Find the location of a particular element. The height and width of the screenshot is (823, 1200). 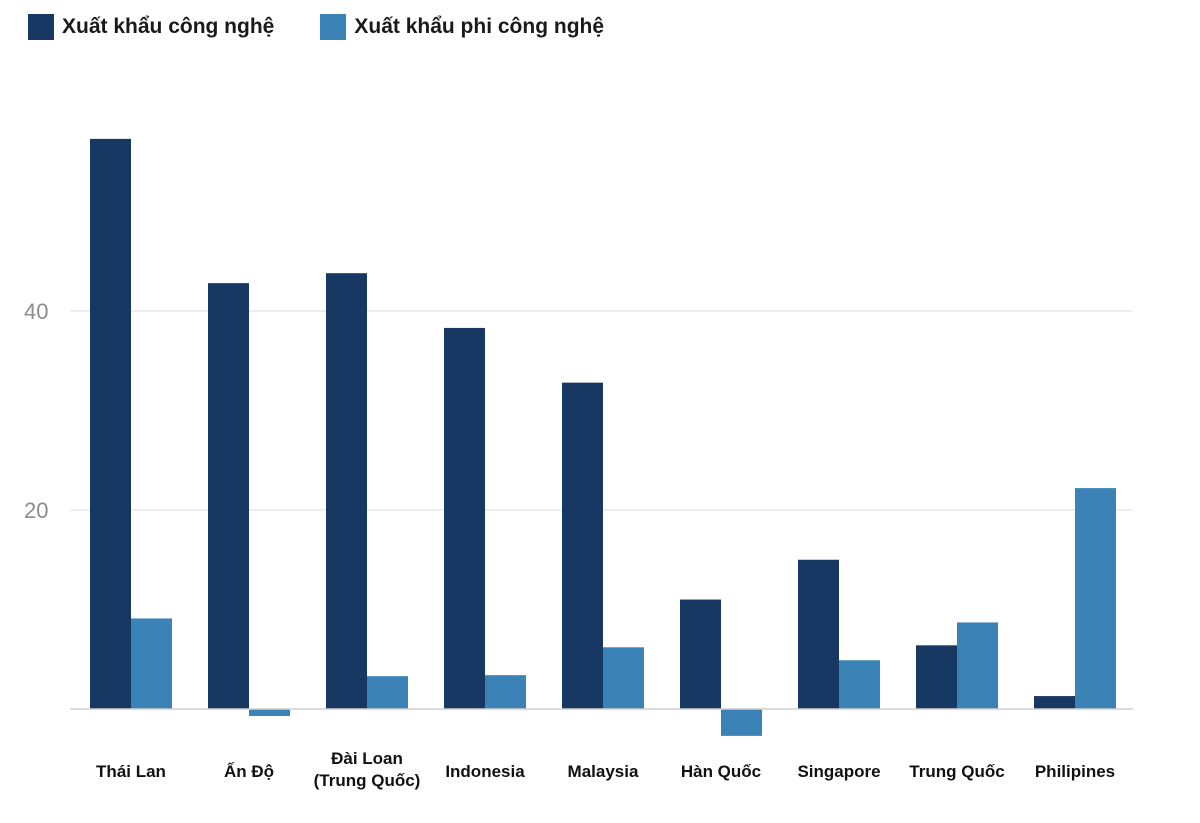

legend-label-tech: Xuất khẩu công nghệ is located at coordinates (168, 26).